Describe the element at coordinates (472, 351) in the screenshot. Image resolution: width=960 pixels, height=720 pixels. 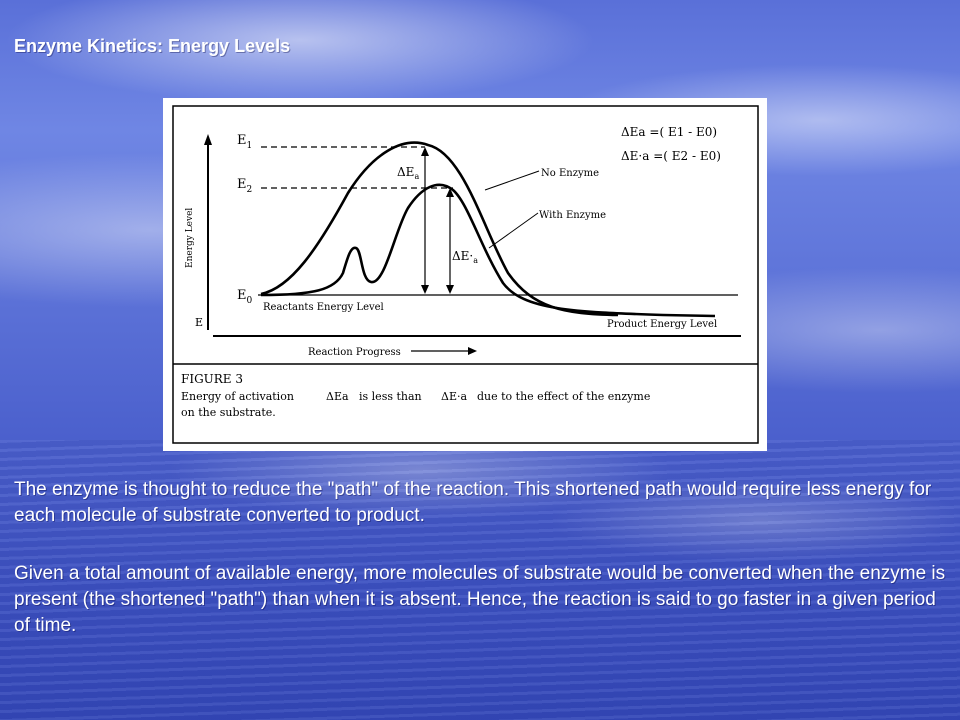
I see `progress-arrow-head` at that location.